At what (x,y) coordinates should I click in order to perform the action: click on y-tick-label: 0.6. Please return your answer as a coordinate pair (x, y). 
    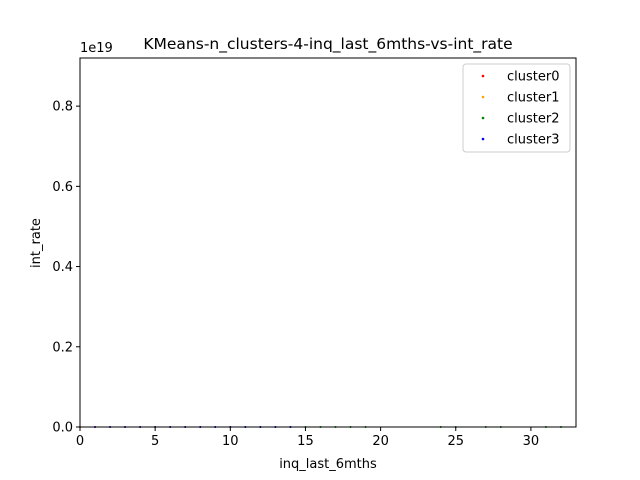
    Looking at the image, I should click on (62, 187).